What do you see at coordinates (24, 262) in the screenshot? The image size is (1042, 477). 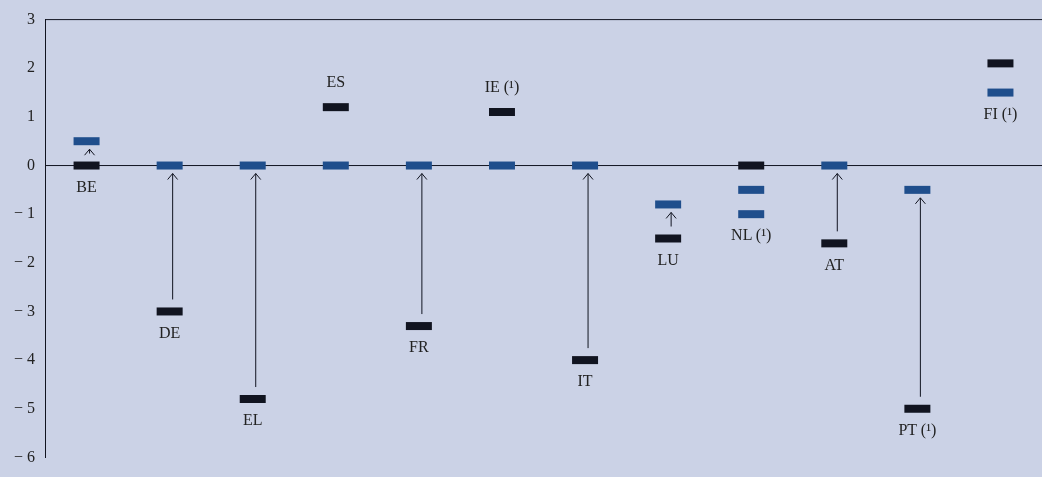 I see `y-tick-label: − 2` at bounding box center [24, 262].